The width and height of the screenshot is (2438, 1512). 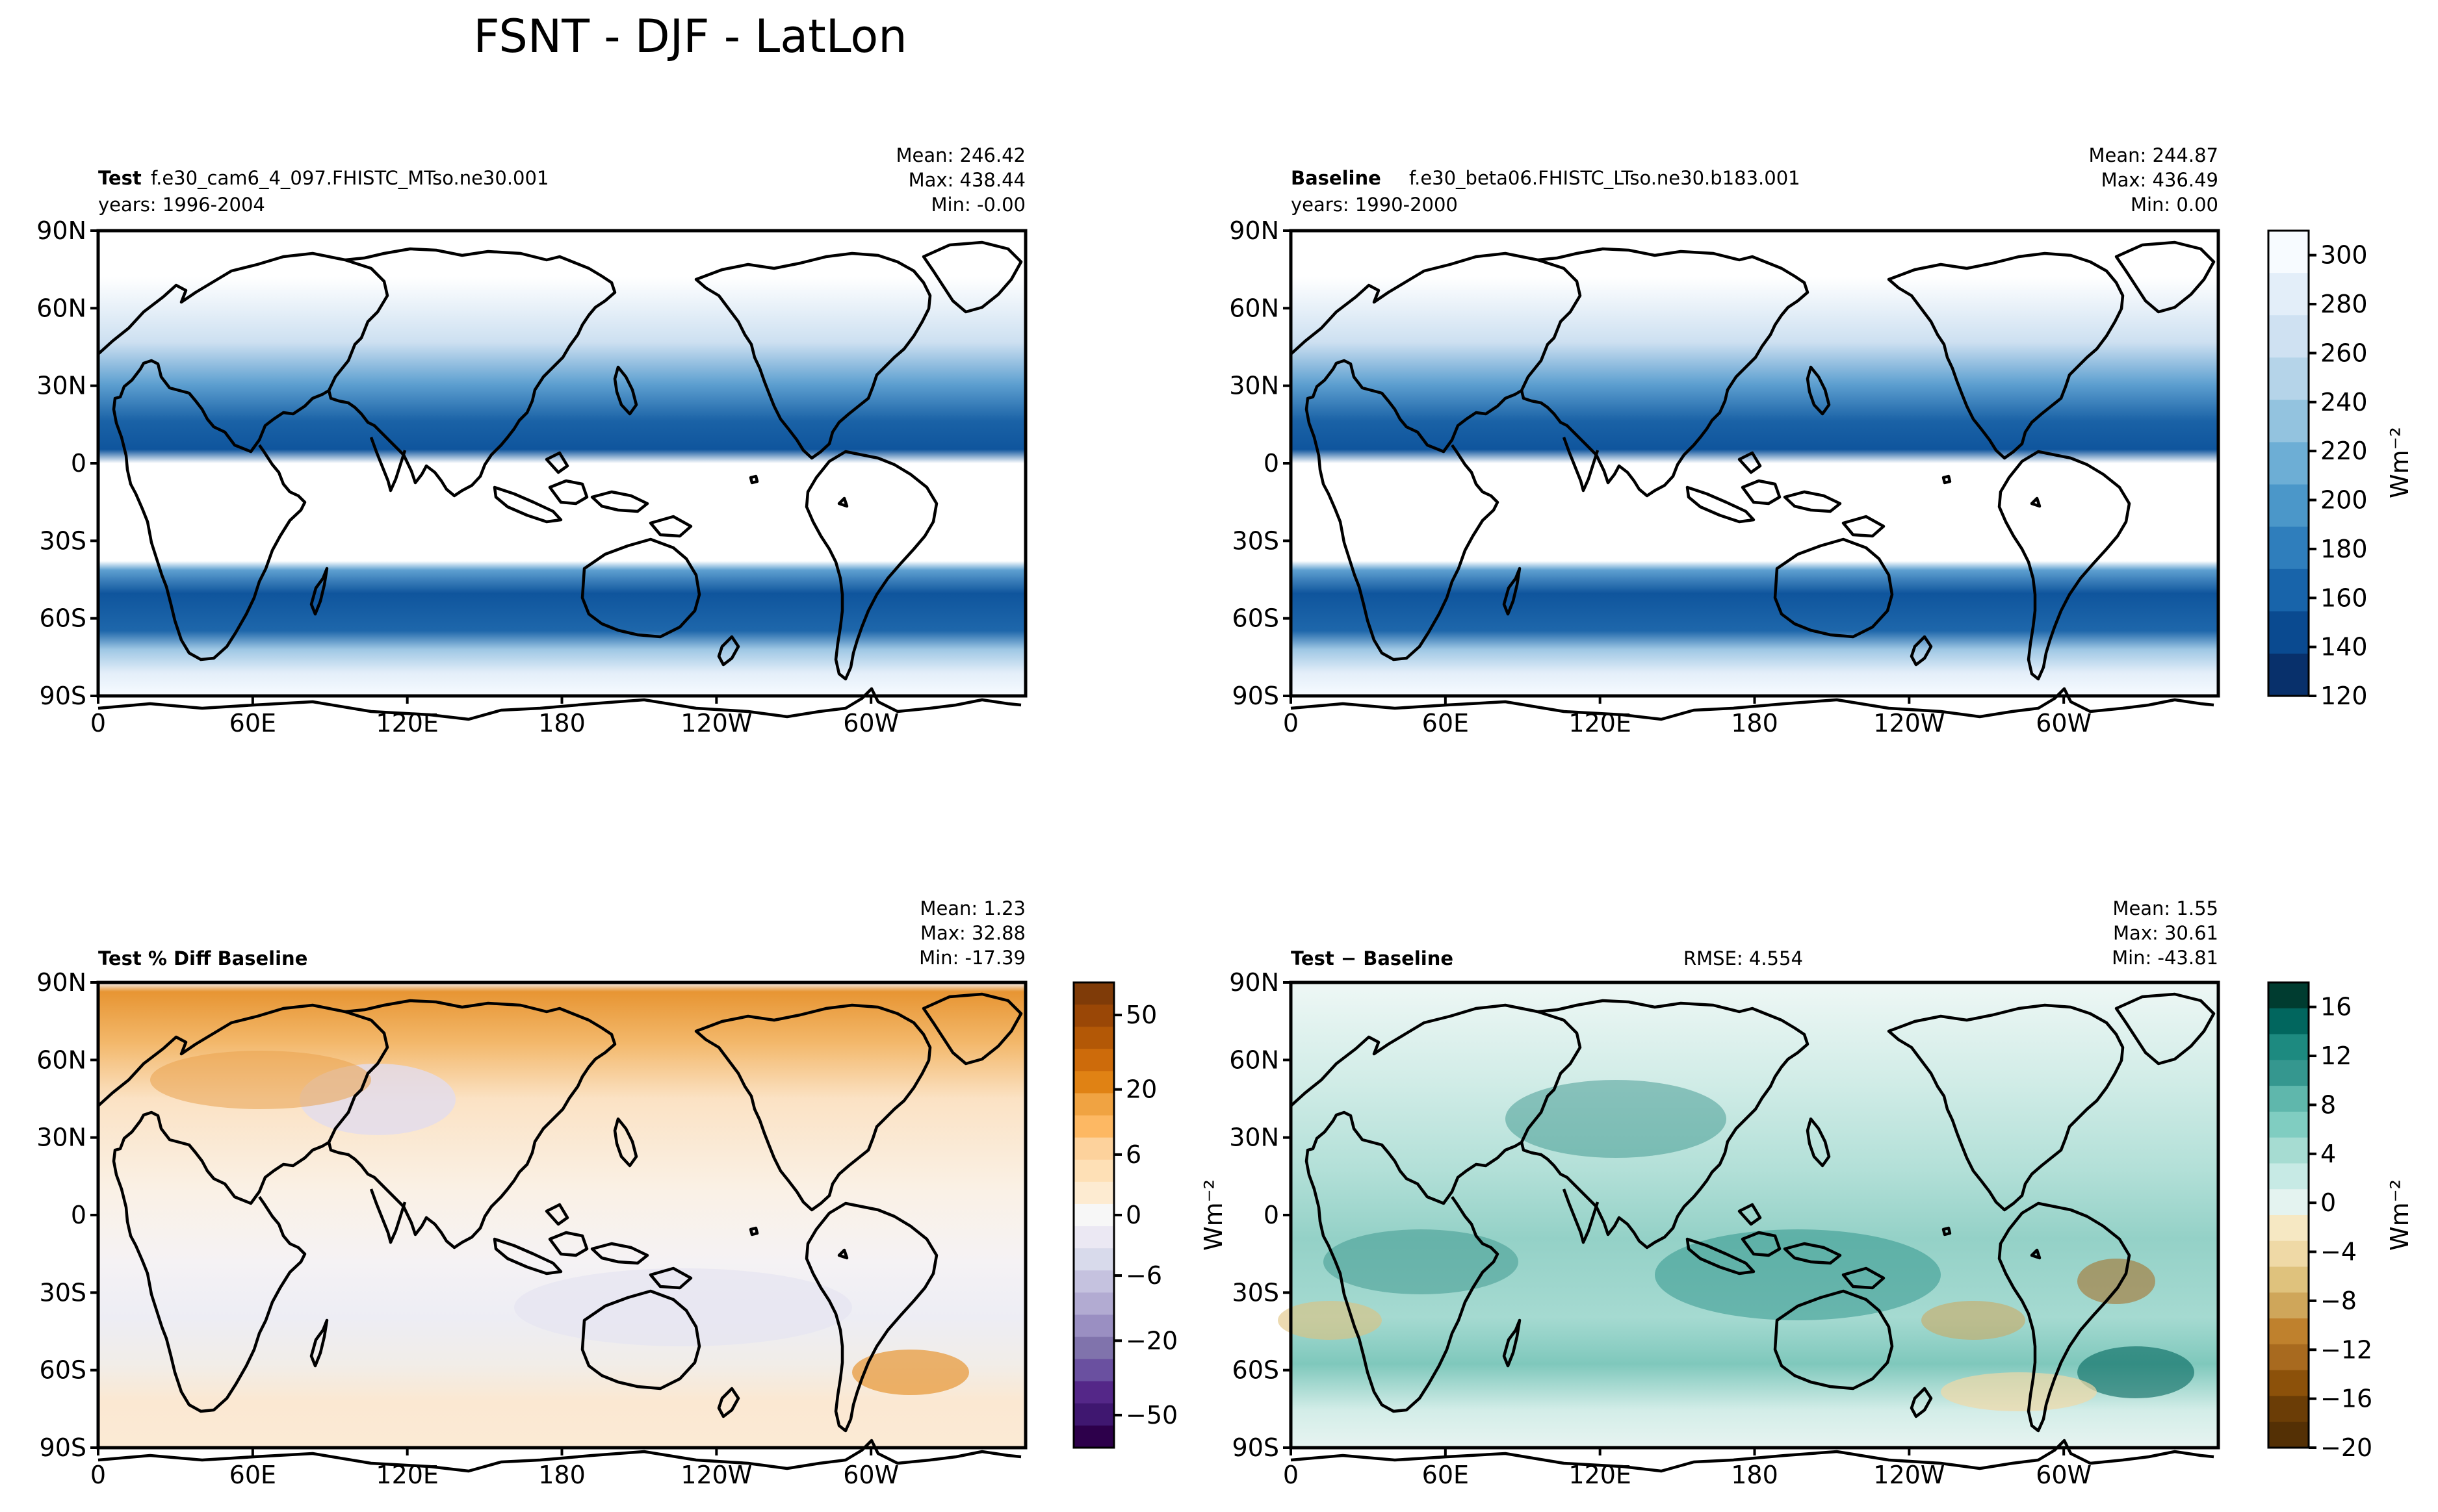 What do you see at coordinates (2165, 958) in the screenshot?
I see `diff-min: Min: -43.81` at bounding box center [2165, 958].